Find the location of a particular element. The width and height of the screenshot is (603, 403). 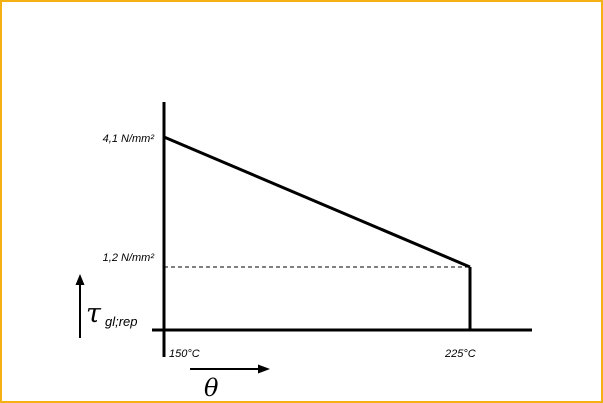

x-tick-label-end: 225°C is located at coordinates (460, 354).